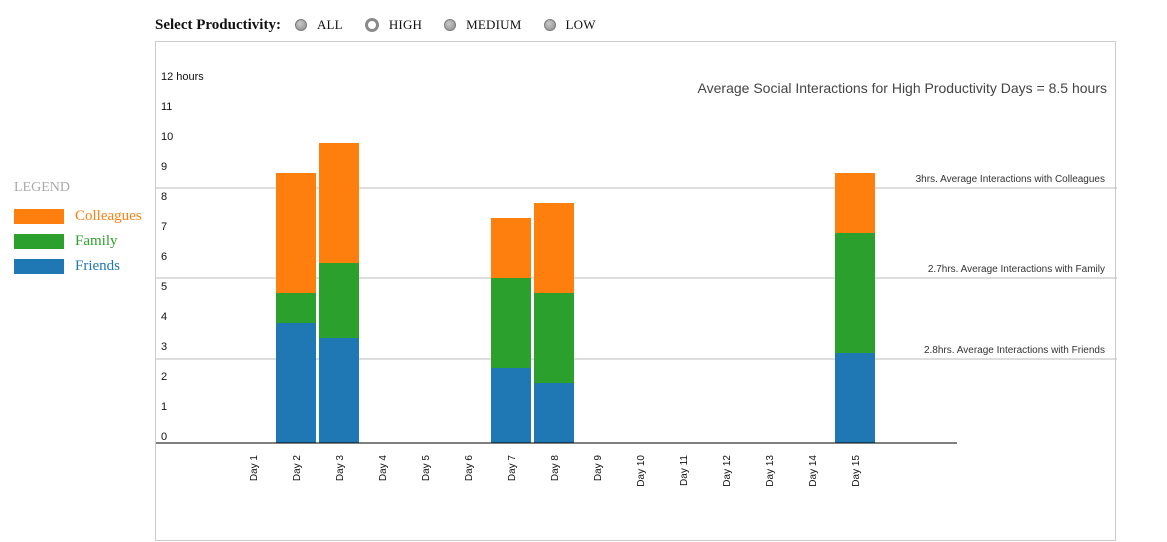 The height and width of the screenshot is (542, 1167). I want to click on x-tick-label: Day 14, so click(813, 471).